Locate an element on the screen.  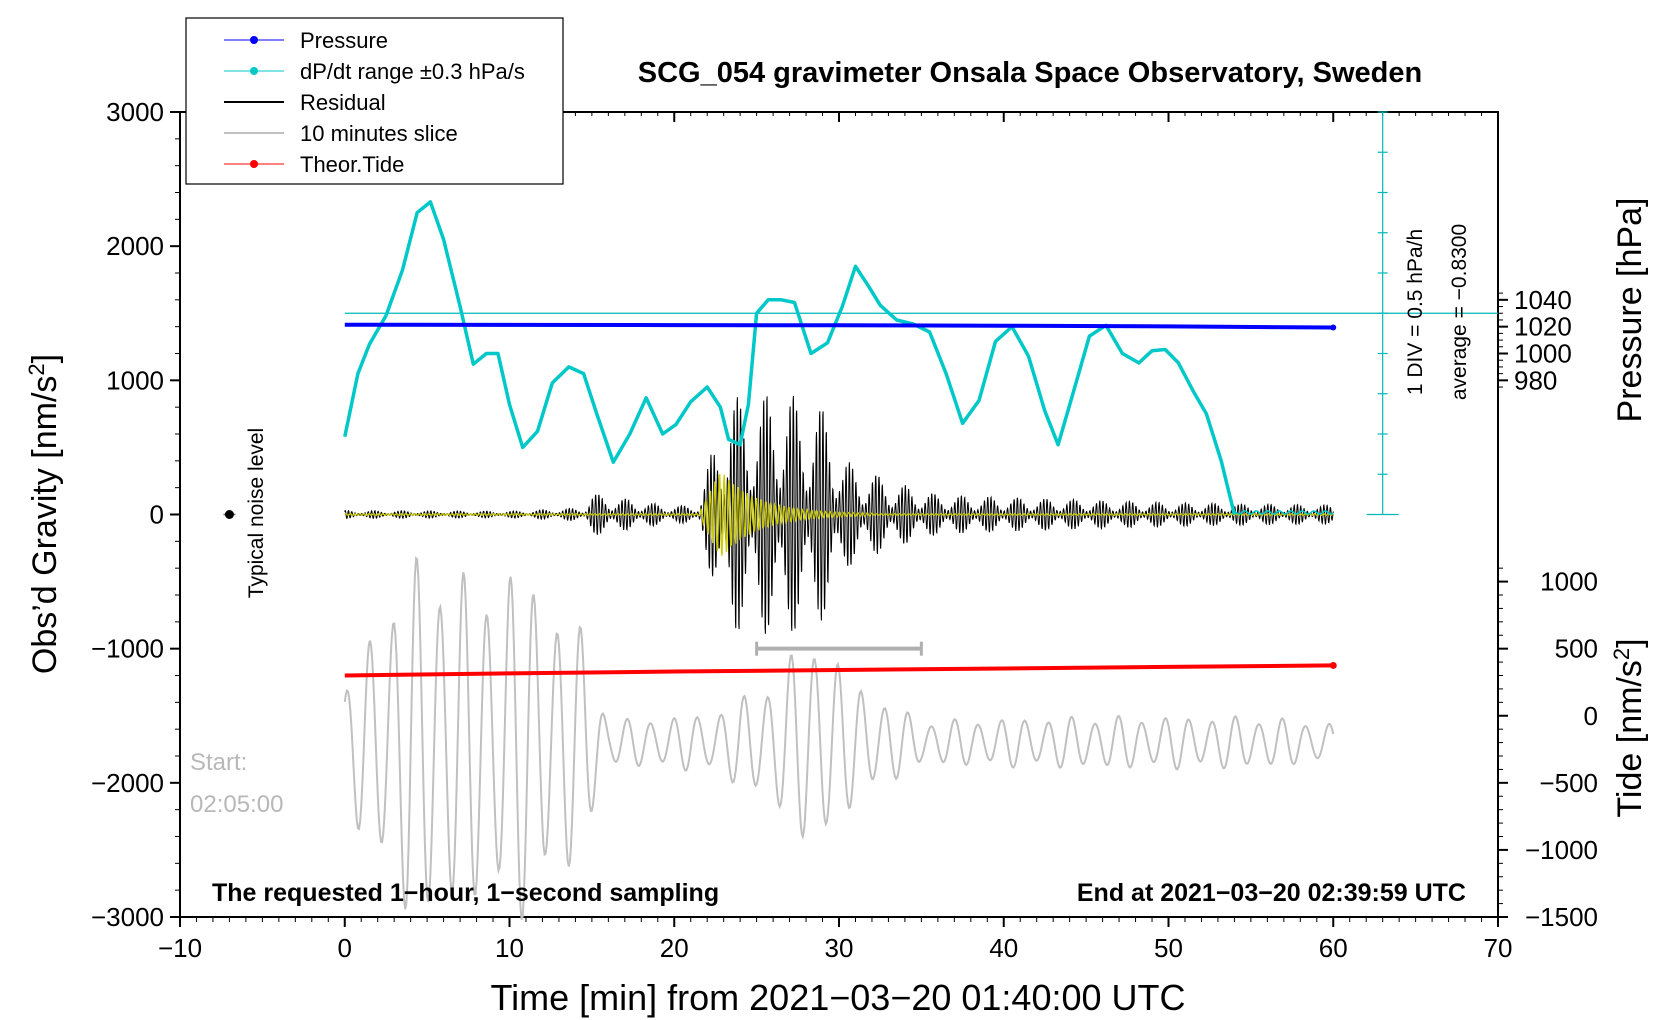
x-tick-label: 30 is located at coordinates (839, 948).